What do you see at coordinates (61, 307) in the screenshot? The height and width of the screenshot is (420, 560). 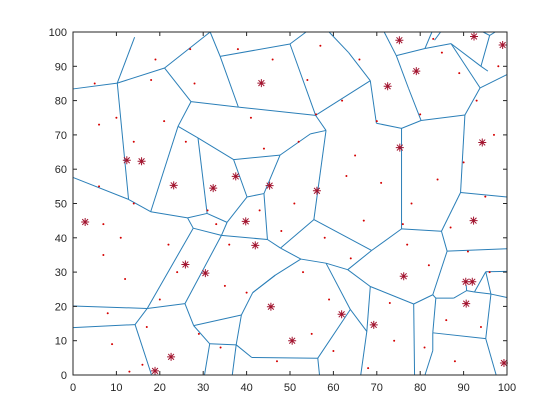 I see `y-tick-label: 20` at bounding box center [61, 307].